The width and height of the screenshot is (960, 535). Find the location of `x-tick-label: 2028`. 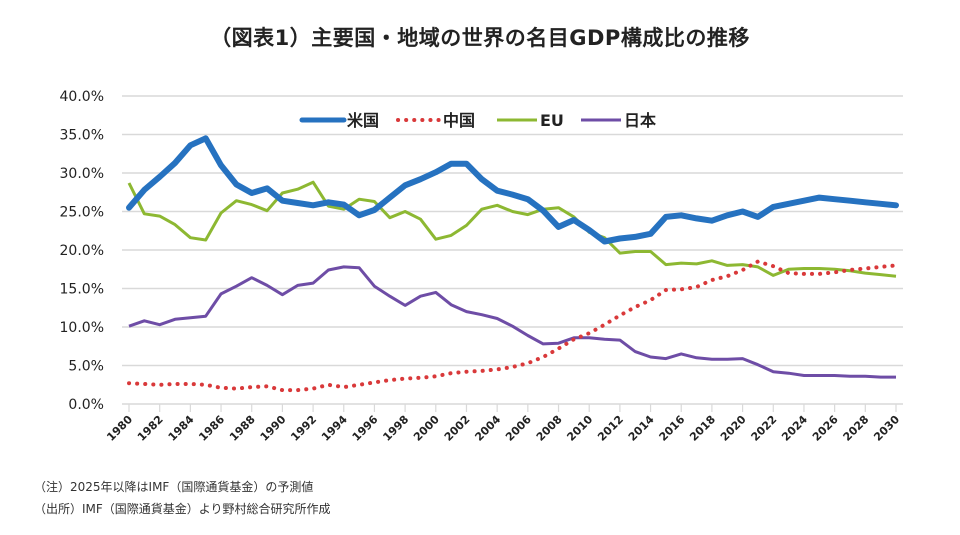

x-tick-label: 2028 is located at coordinates (856, 428).